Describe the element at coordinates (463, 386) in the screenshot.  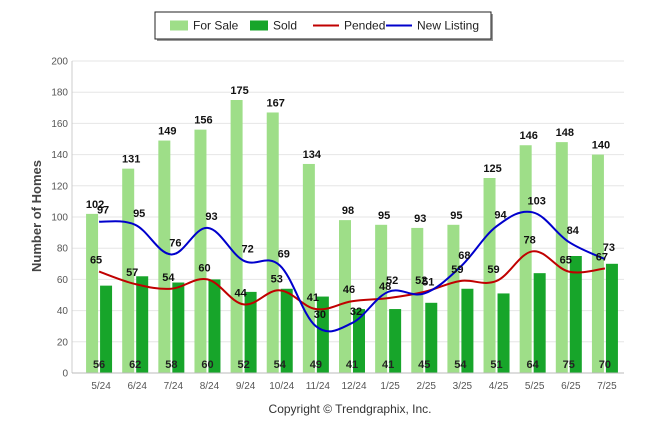
I see `x-tick-label: 3/25` at that location.